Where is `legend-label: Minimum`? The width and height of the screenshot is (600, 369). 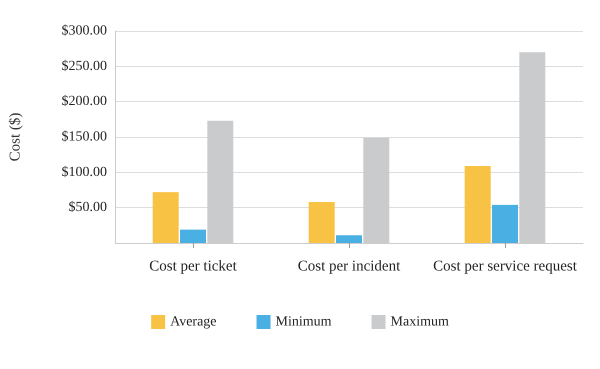
legend-label: Minimum is located at coordinates (304, 322).